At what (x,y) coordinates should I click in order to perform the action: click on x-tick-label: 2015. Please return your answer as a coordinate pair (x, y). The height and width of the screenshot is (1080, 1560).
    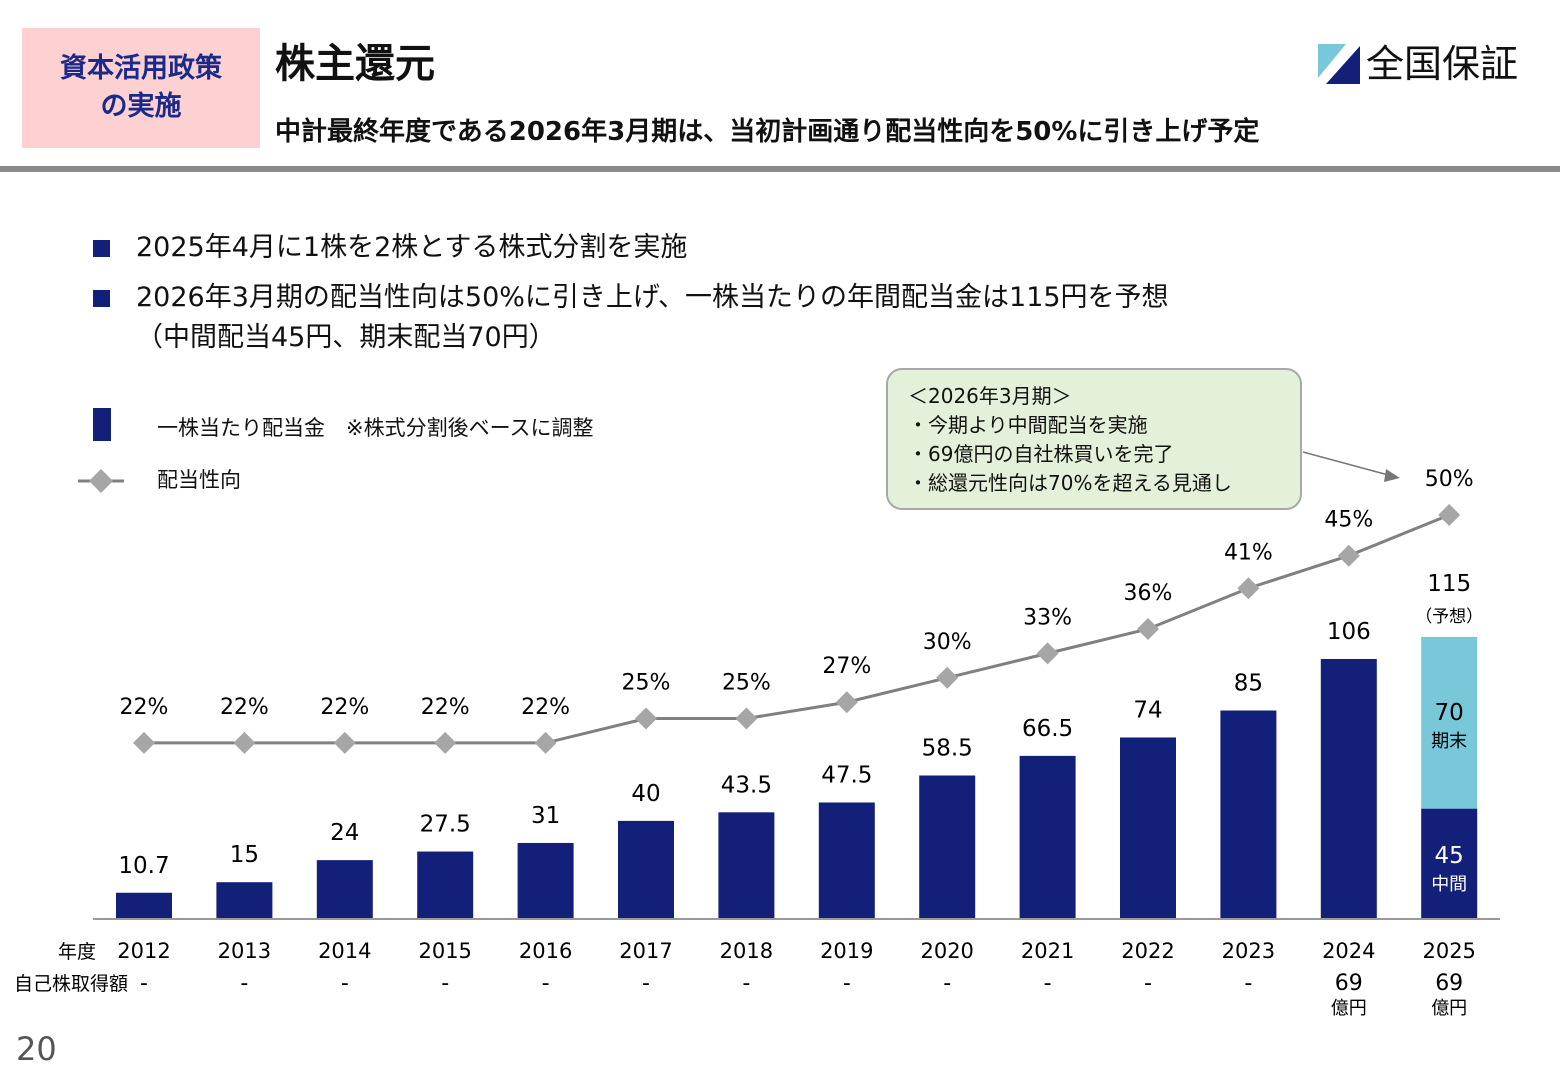
    Looking at the image, I should click on (444, 951).